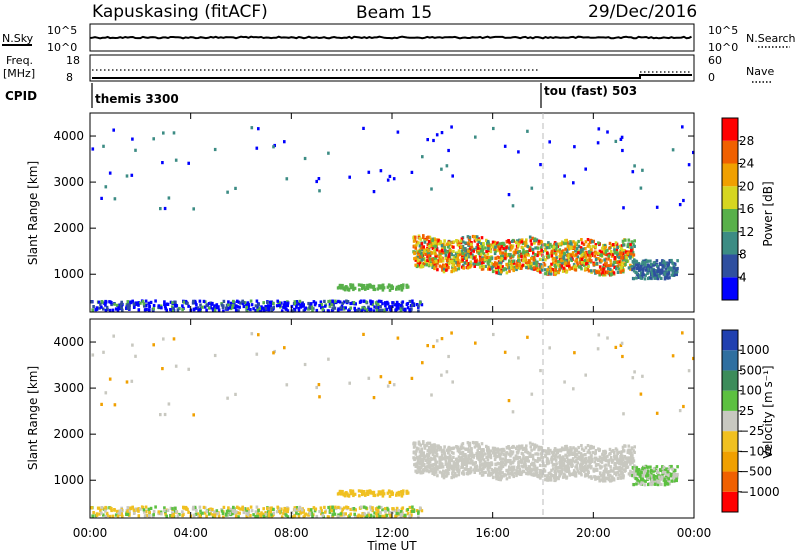  Describe the element at coordinates (746, 164) in the screenshot. I see `colorbar-tick-label: 24` at that location.